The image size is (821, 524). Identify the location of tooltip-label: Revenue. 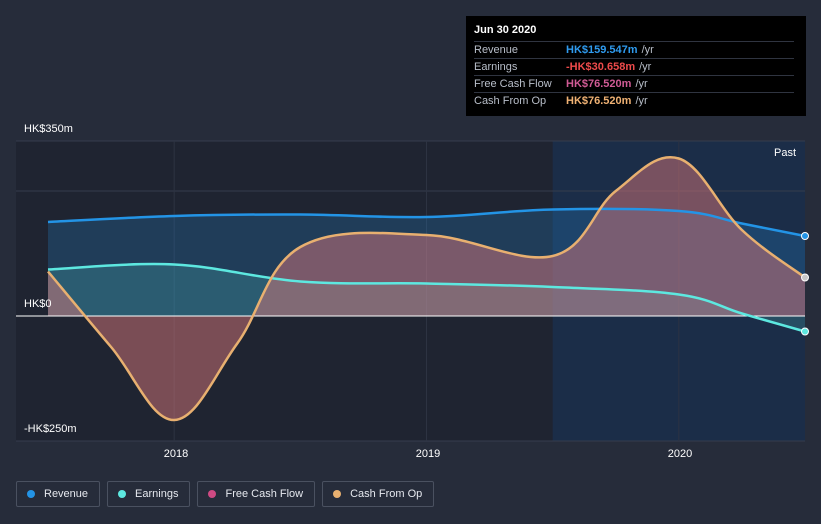
(496, 50).